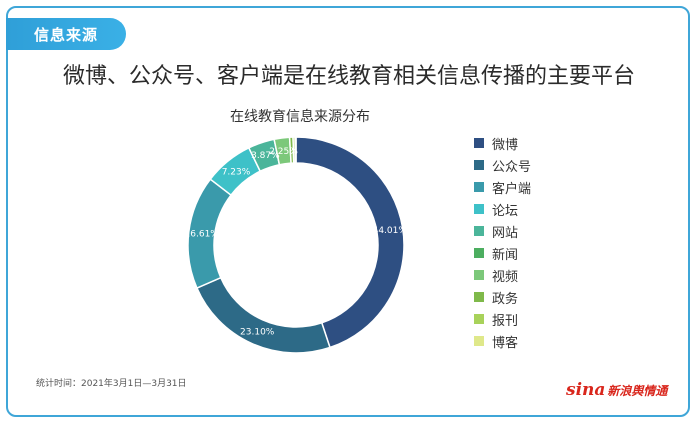 The height and width of the screenshot is (425, 698). I want to click on legend-label: 网站, so click(505, 233).